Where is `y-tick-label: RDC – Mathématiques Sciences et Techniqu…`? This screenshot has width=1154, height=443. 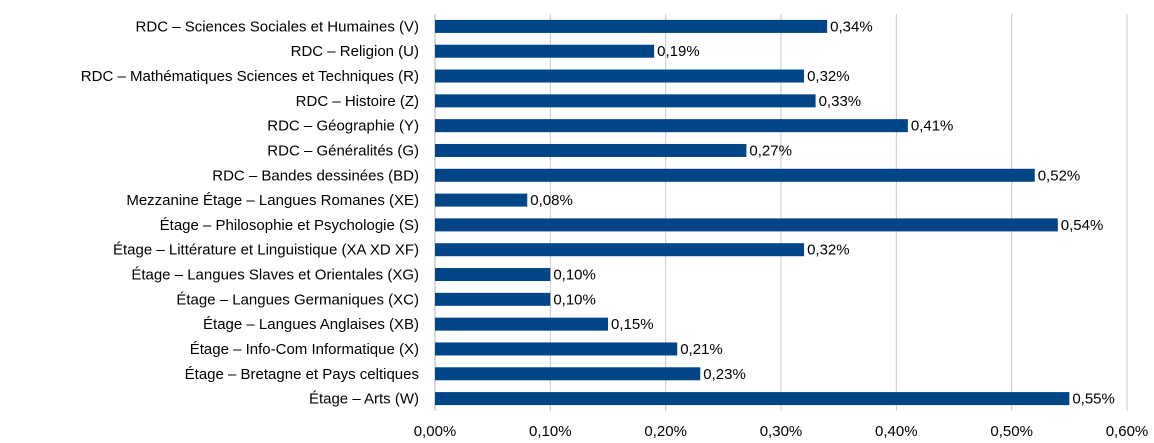
y-tick-label: RDC – Mathématiques Sciences et Techniqu… is located at coordinates (250, 76).